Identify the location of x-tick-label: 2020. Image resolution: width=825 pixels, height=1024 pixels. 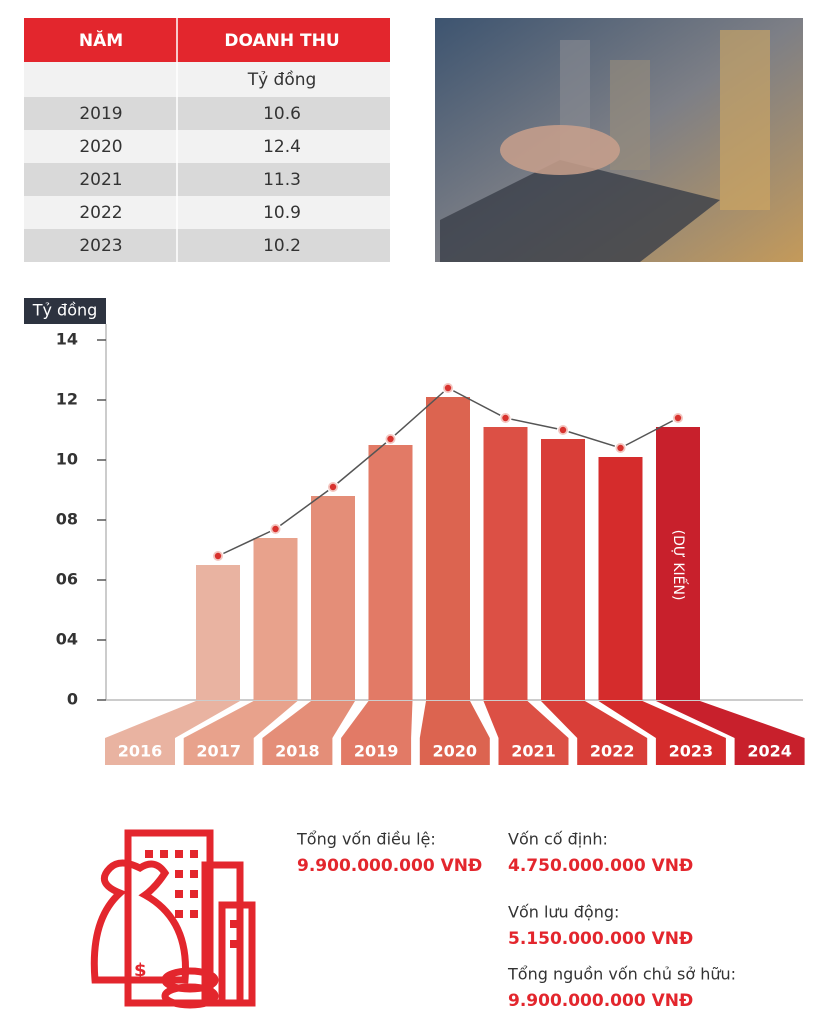
(455, 751).